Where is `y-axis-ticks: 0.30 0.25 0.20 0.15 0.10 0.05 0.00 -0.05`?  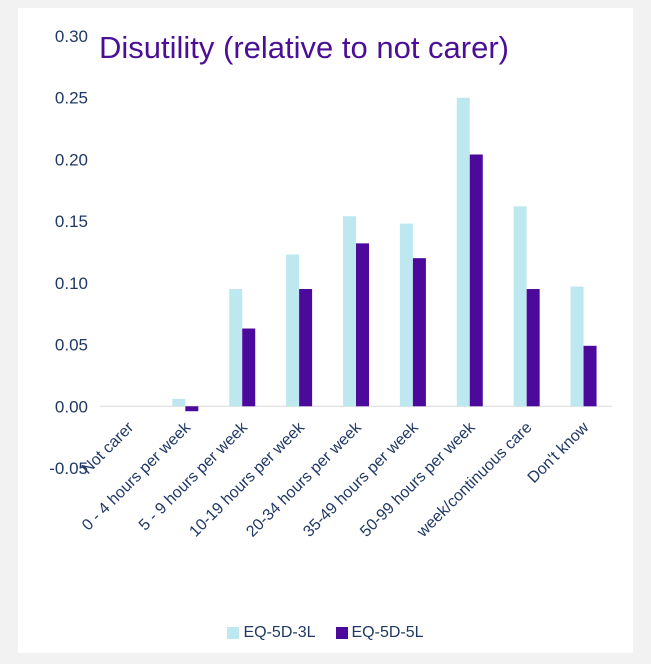
y-axis-ticks: 0.30 0.25 0.20 0.15 0.10 0.05 0.00 -0.05 is located at coordinates (68, 252).